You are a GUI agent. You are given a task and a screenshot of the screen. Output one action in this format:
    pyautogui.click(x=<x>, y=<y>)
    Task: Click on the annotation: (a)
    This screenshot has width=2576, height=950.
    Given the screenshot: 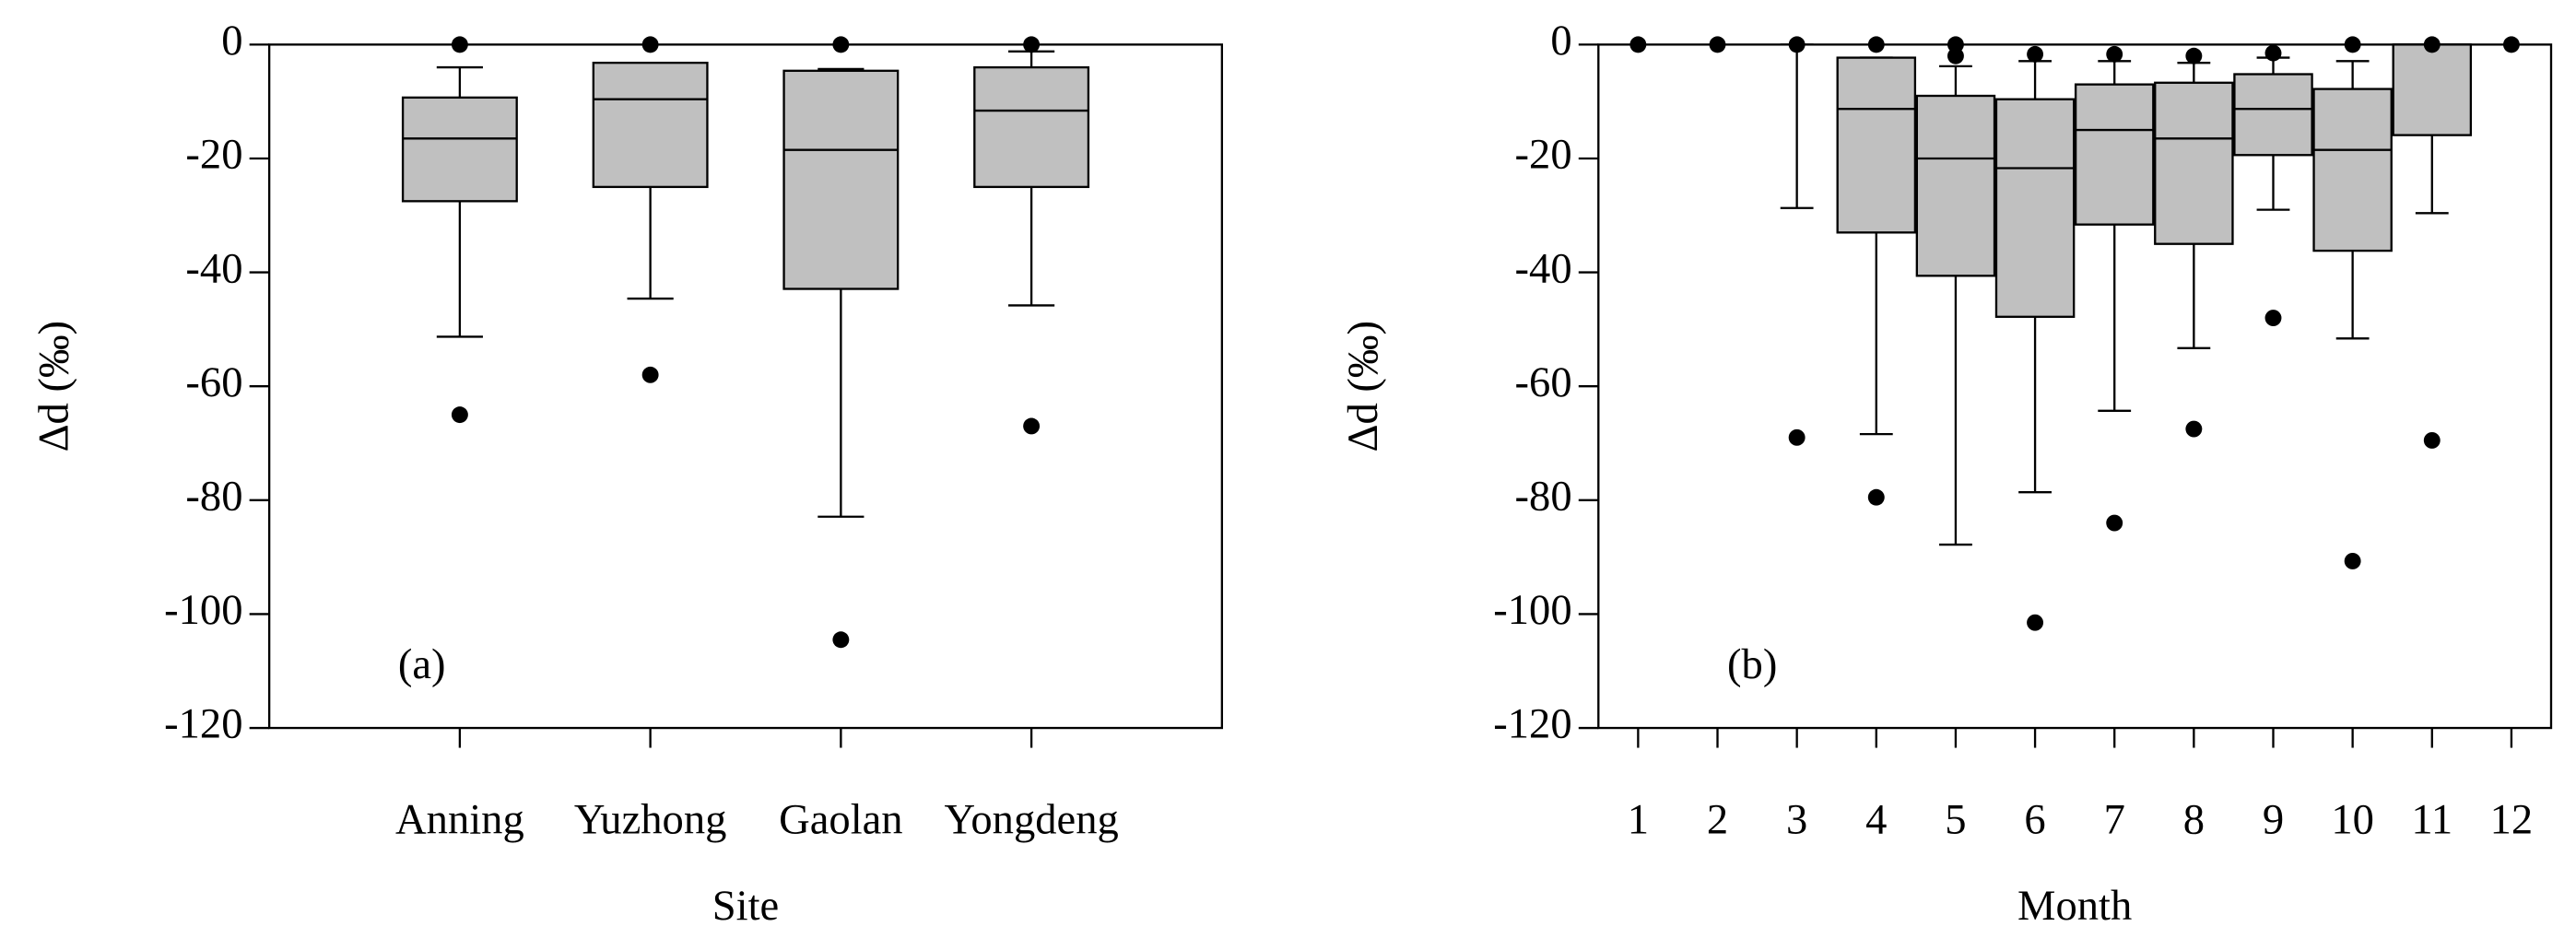 What is the action you would take?
    pyautogui.click(x=422, y=664)
    